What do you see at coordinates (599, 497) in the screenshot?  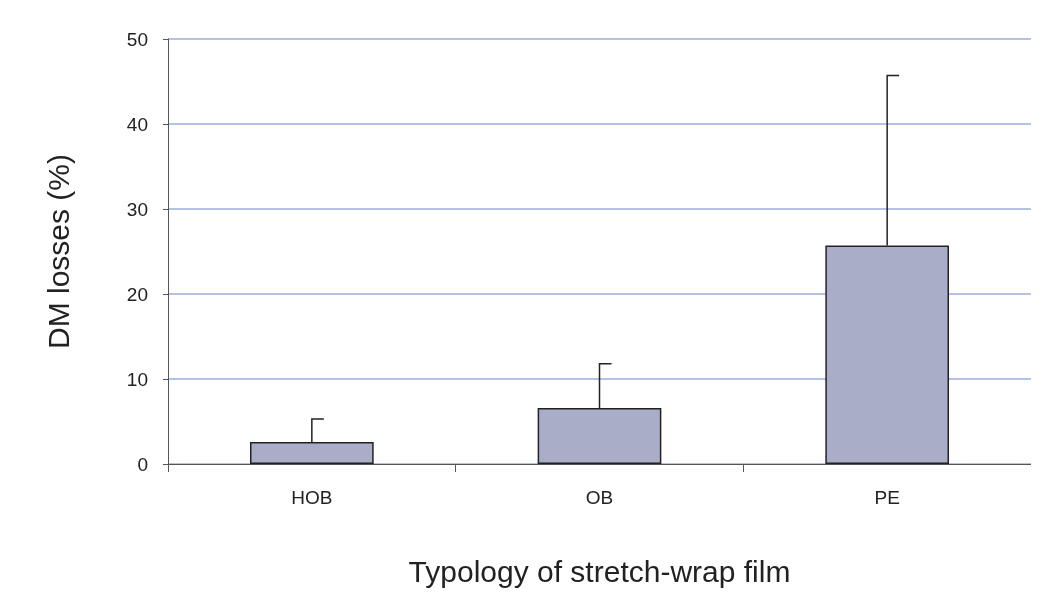 I see `x-tick-label: OB` at bounding box center [599, 497].